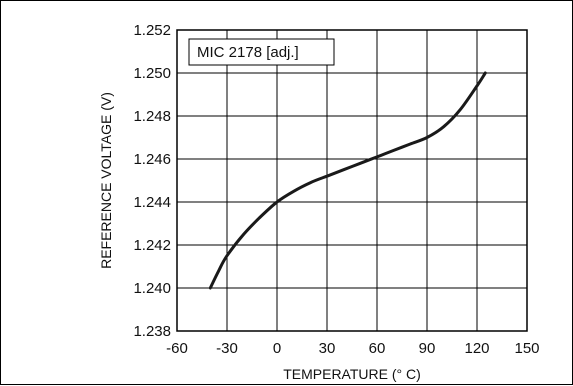 This screenshot has height=386, width=573. Describe the element at coordinates (277, 348) in the screenshot. I see `x-tick-label: 0` at that location.